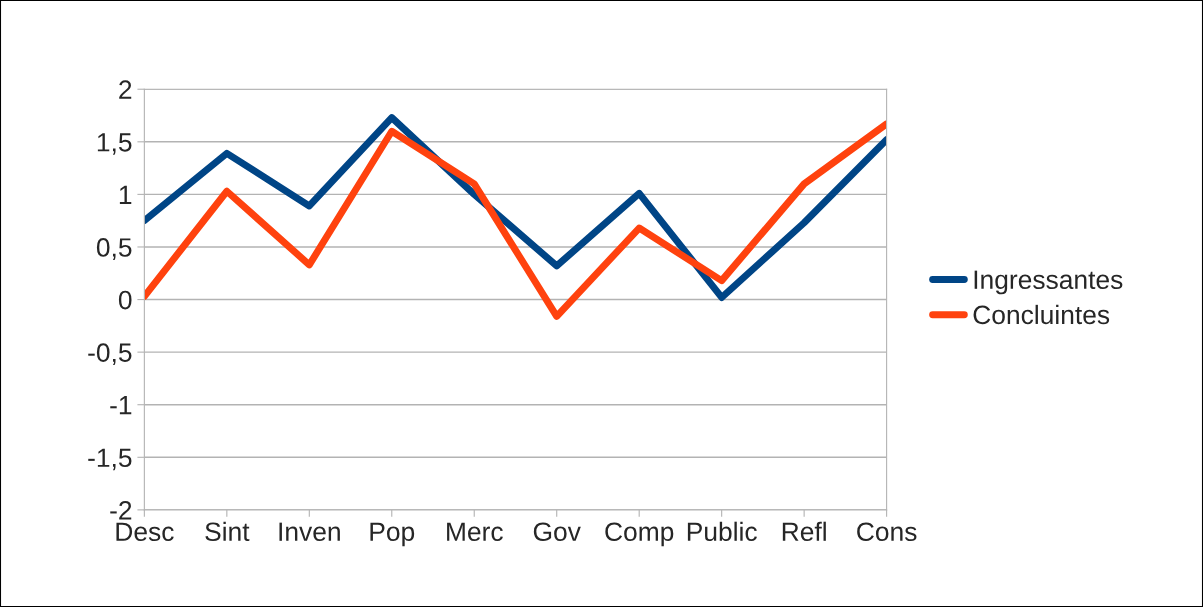 This screenshot has height=607, width=1203. I want to click on y-tick-label: 1, so click(125, 194).